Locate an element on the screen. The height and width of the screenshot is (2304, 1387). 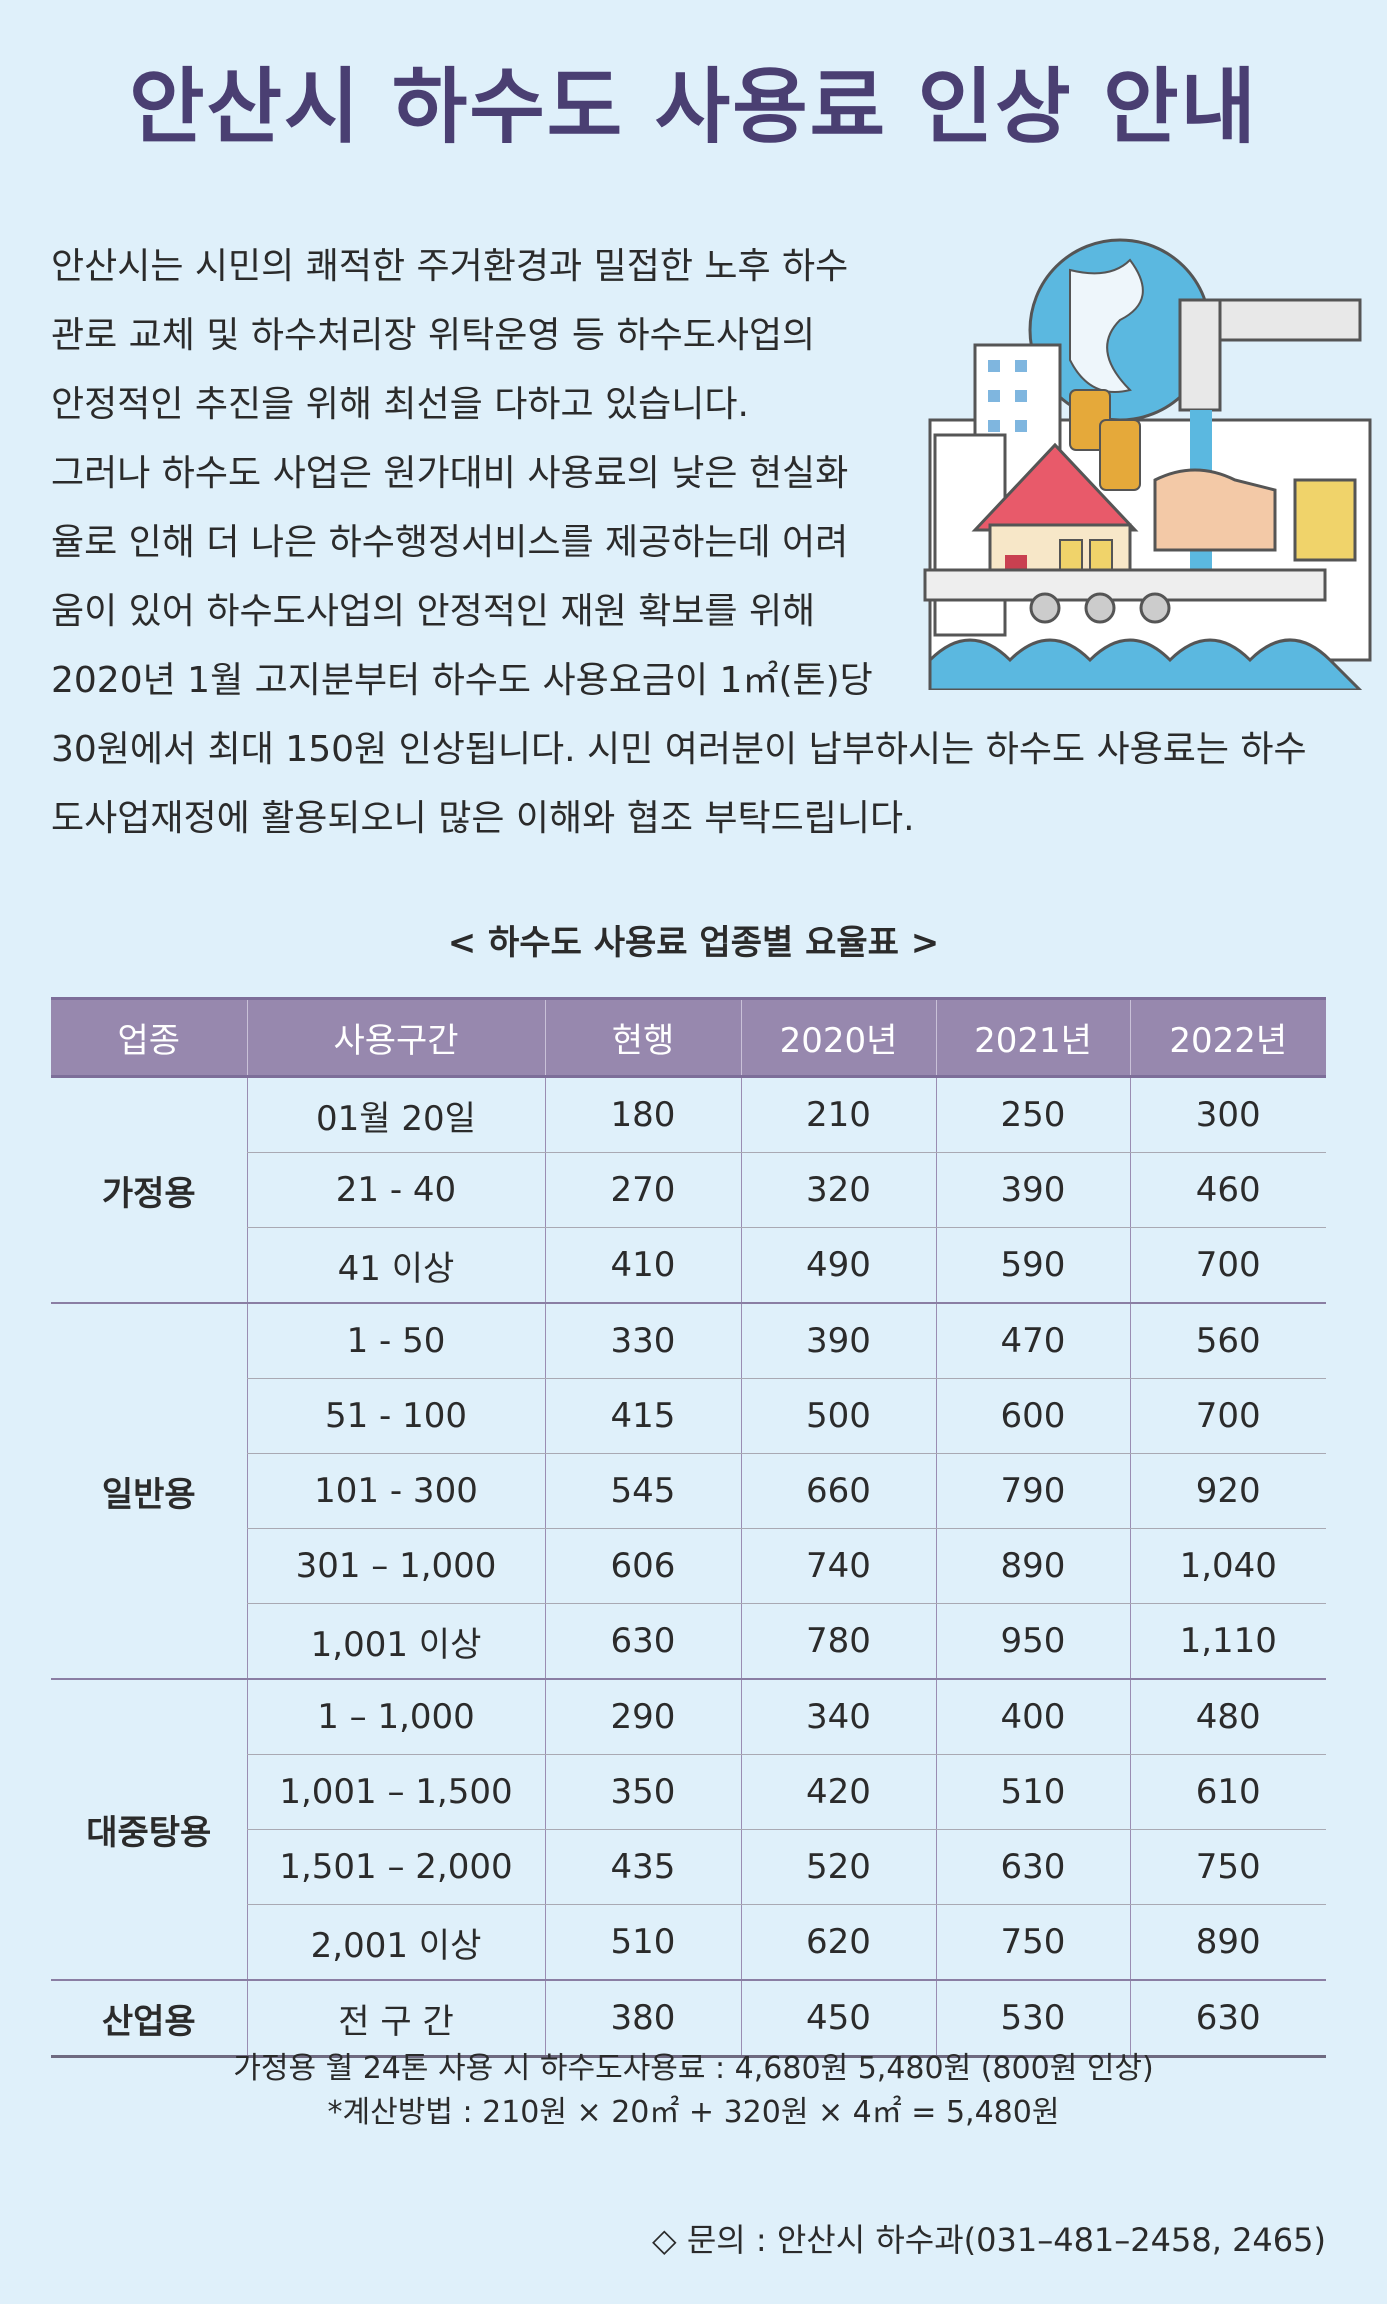
table-caption: < 하수도 사용료 업종별 요율표 > is located at coordinates (693, 943).